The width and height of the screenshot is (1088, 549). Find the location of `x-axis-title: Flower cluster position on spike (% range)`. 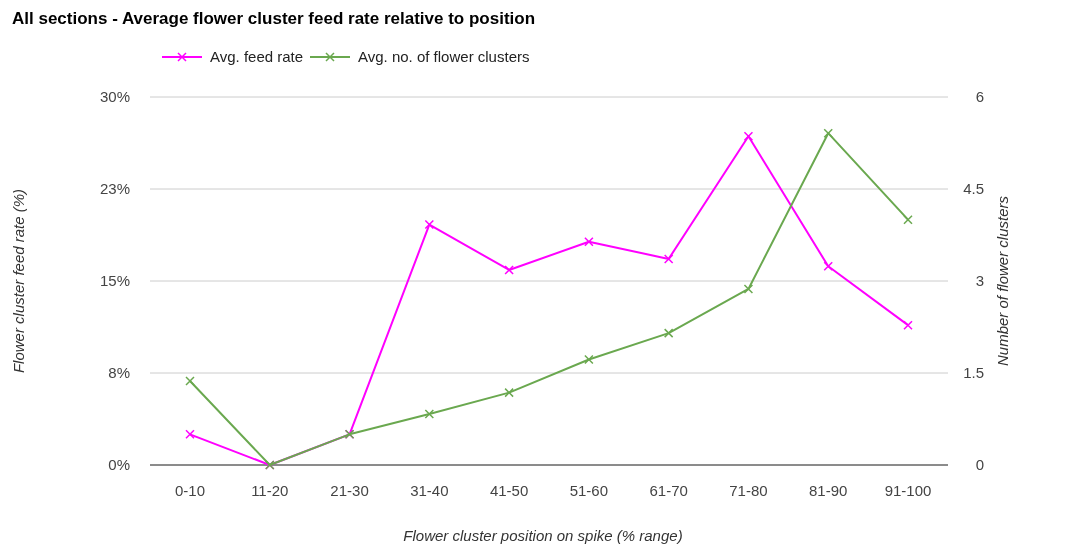

x-axis-title: Flower cluster position on spike (% range) is located at coordinates (543, 535).